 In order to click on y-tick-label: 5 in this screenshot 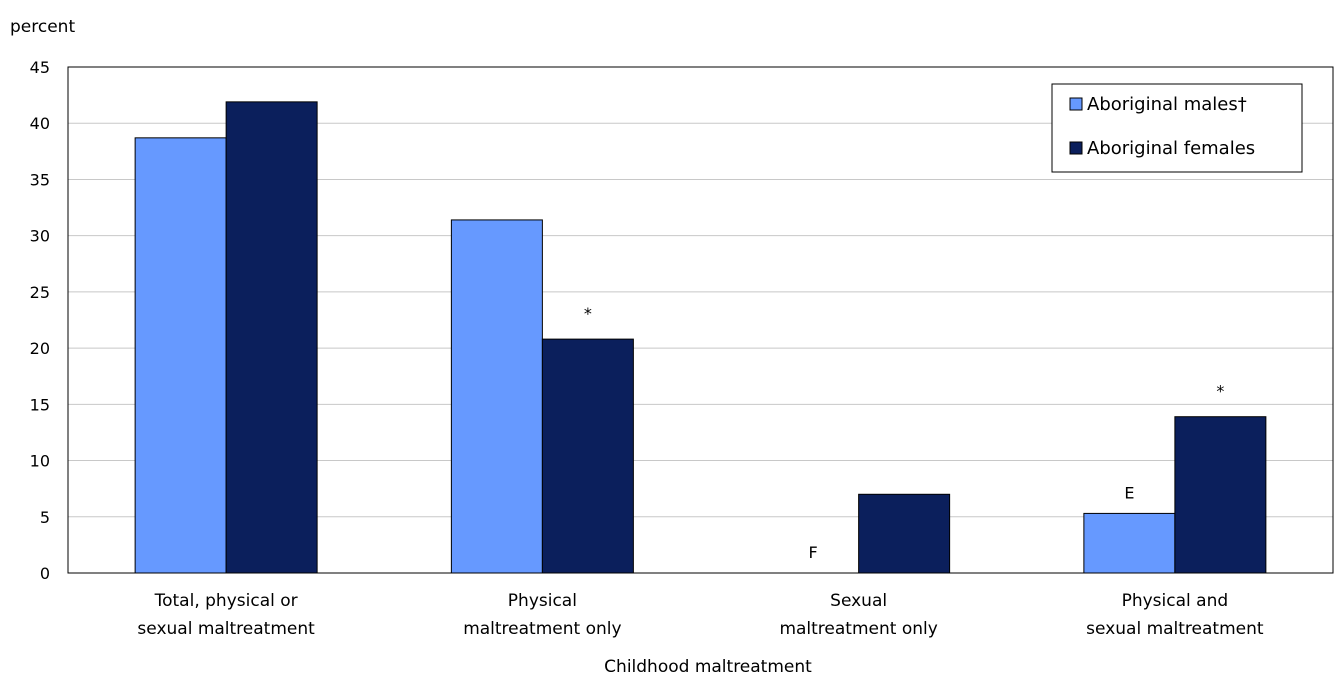, I will do `click(45, 517)`.